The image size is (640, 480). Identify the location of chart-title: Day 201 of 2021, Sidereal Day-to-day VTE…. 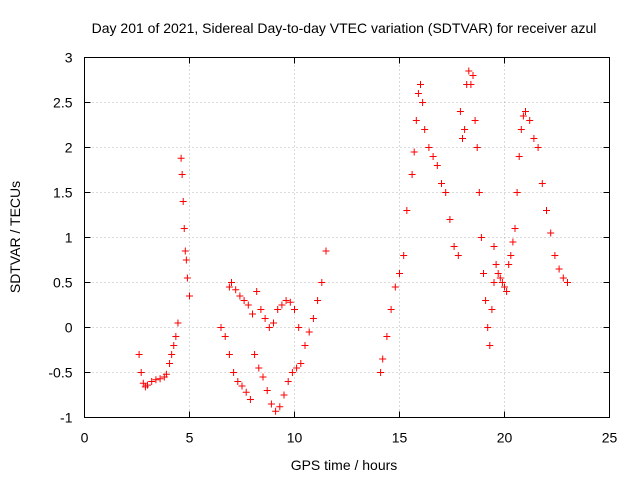
(344, 28).